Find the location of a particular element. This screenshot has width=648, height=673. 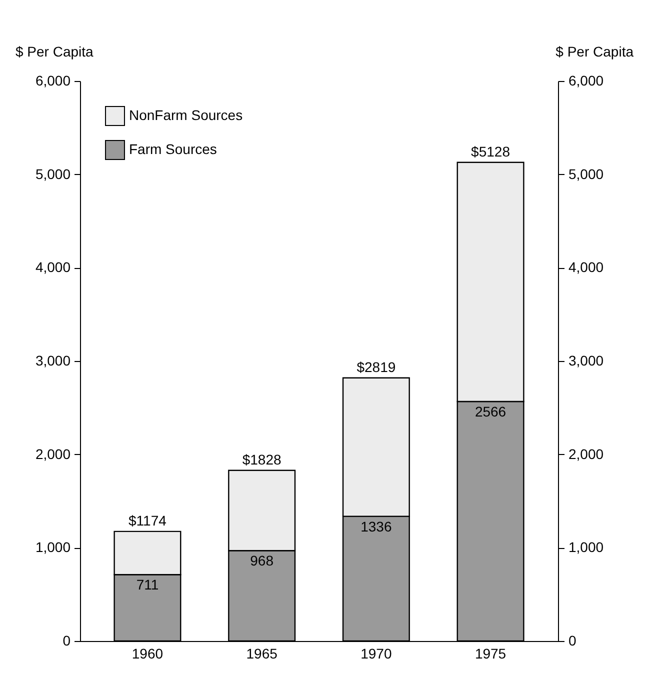

y-tick-label: 3,000 is located at coordinates (53, 360).